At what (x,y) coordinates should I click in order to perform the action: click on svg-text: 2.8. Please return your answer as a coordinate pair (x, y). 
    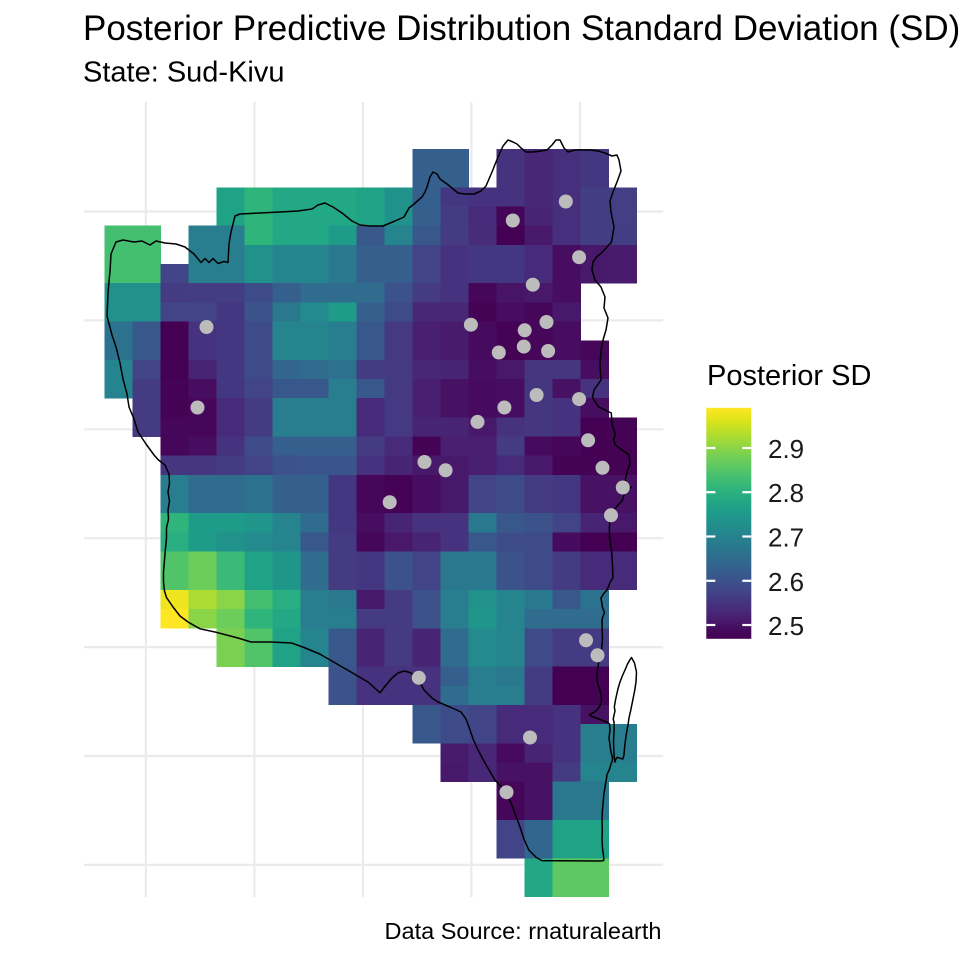
    Looking at the image, I should click on (786, 493).